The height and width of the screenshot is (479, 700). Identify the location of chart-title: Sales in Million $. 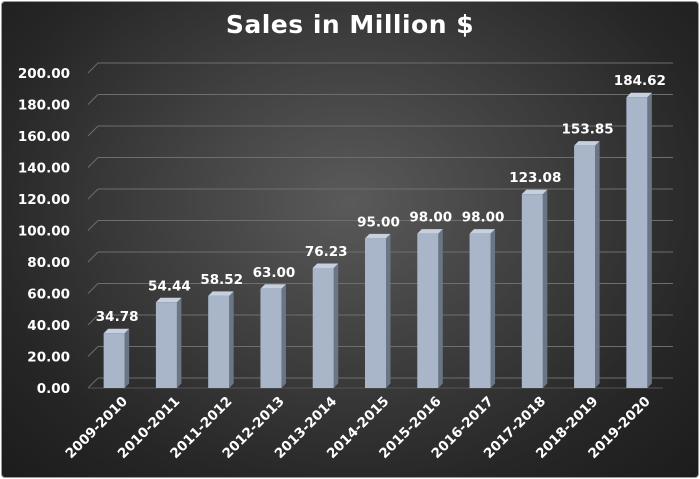
(350, 24).